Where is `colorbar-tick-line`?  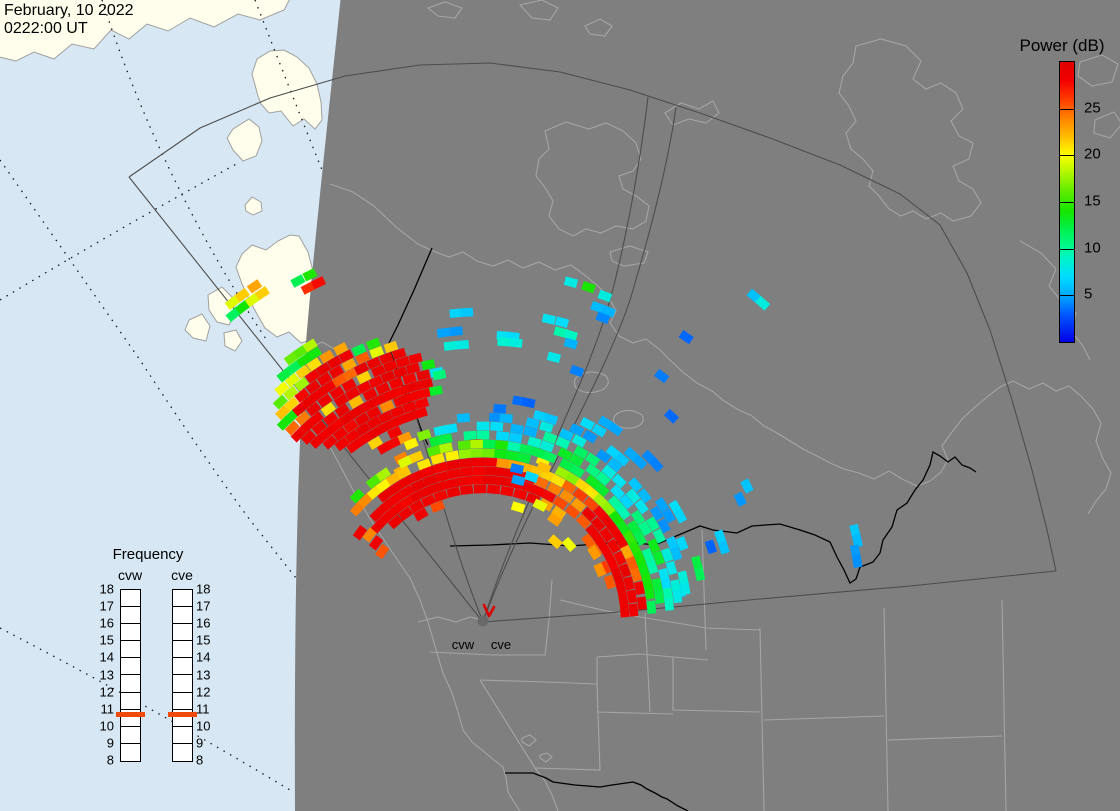 colorbar-tick-line is located at coordinates (1067, 202).